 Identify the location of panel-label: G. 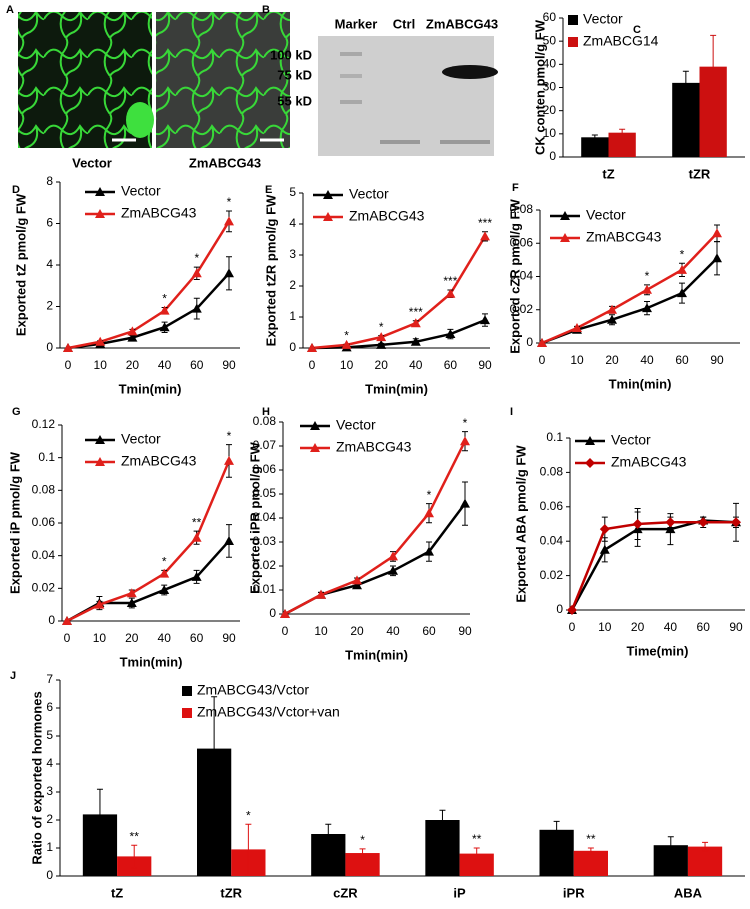
(16, 412).